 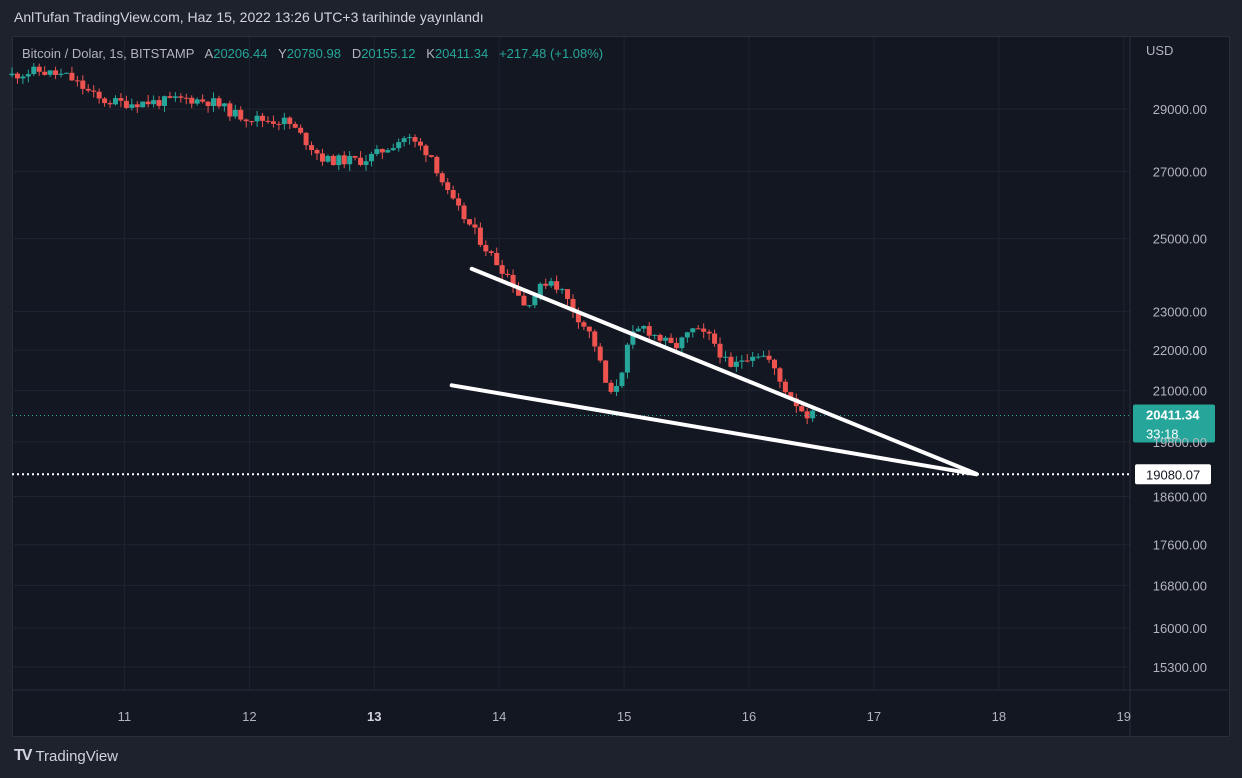 I want to click on trendlines, so click(x=714, y=371).